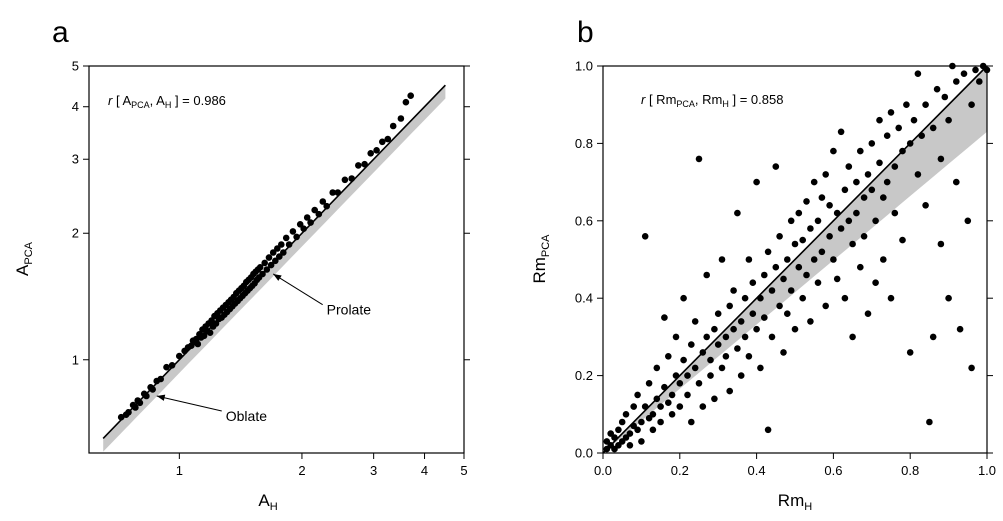 The width and height of the screenshot is (1003, 521). Describe the element at coordinates (161, 397) in the screenshot. I see `oblate-arrow-head` at that location.